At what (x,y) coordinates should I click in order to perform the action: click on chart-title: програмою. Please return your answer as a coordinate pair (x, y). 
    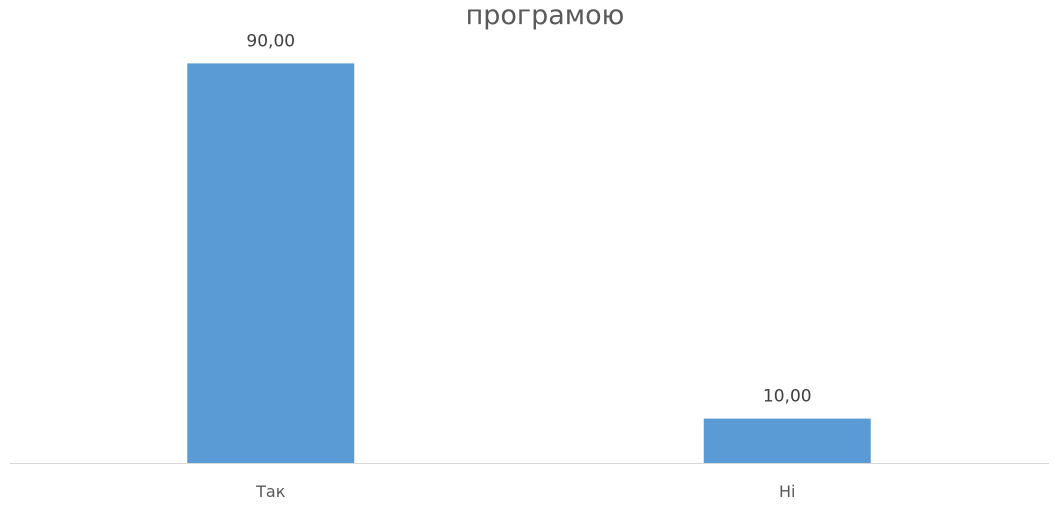
    Looking at the image, I should click on (545, 15).